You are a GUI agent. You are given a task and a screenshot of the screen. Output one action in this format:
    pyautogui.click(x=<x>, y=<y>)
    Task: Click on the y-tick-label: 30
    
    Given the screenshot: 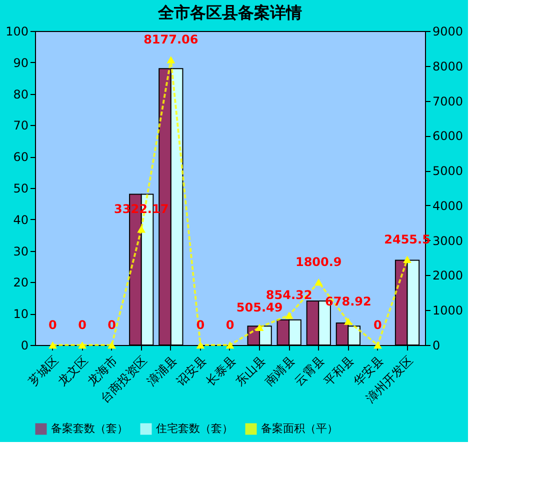 What is the action you would take?
    pyautogui.click(x=20, y=251)
    